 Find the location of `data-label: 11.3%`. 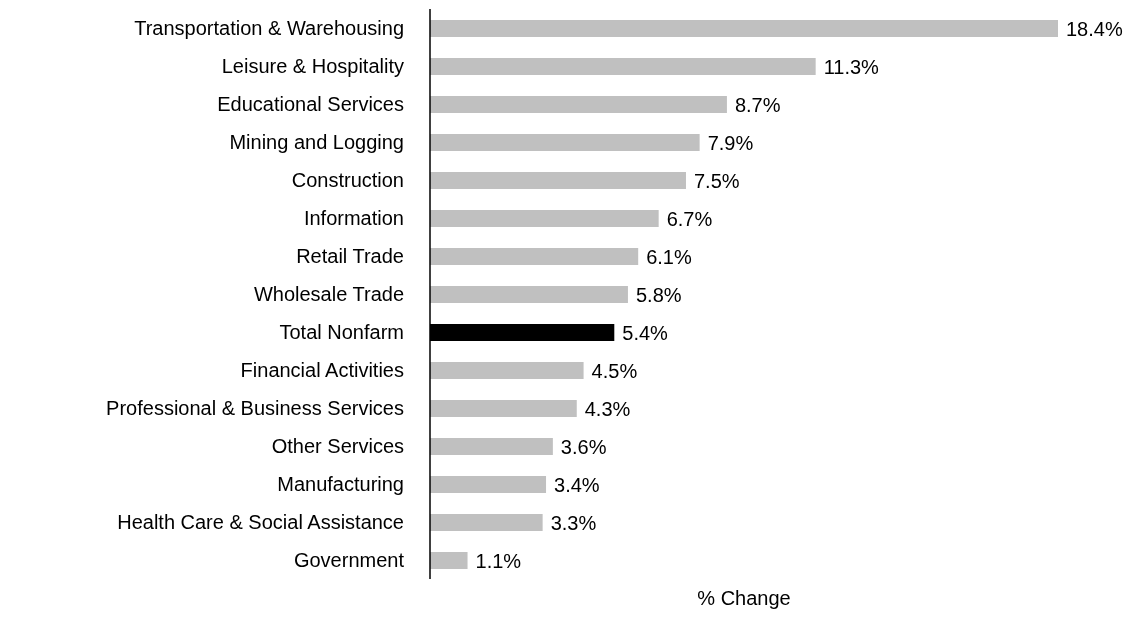

data-label: 11.3% is located at coordinates (851, 66).